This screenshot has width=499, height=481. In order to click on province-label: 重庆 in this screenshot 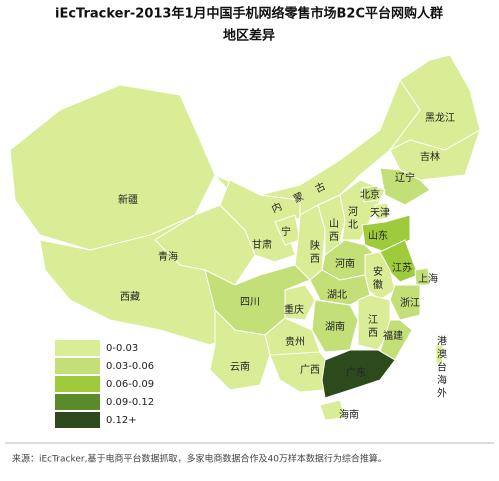, I will do `click(294, 309)`.